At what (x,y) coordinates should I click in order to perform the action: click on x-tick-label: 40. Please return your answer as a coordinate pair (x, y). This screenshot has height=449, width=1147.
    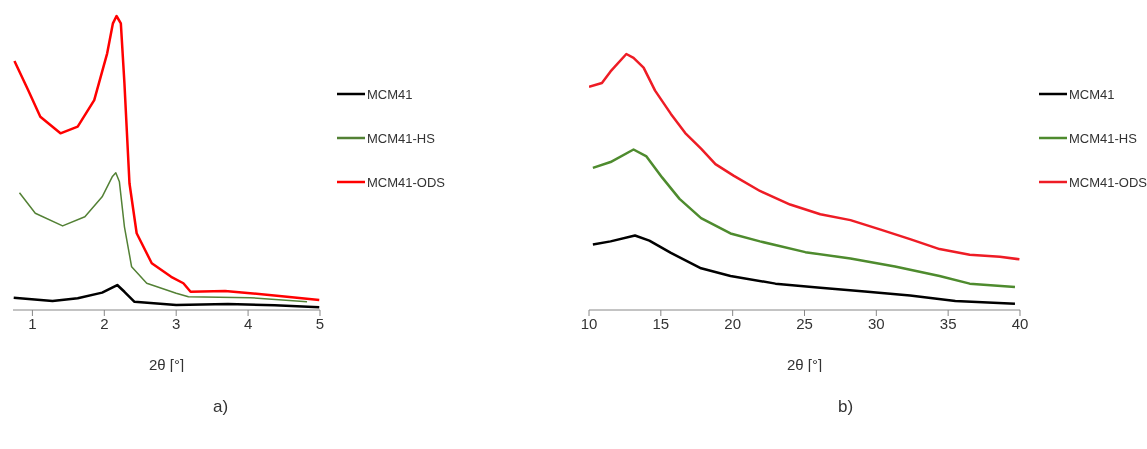
    Looking at the image, I should click on (1020, 323).